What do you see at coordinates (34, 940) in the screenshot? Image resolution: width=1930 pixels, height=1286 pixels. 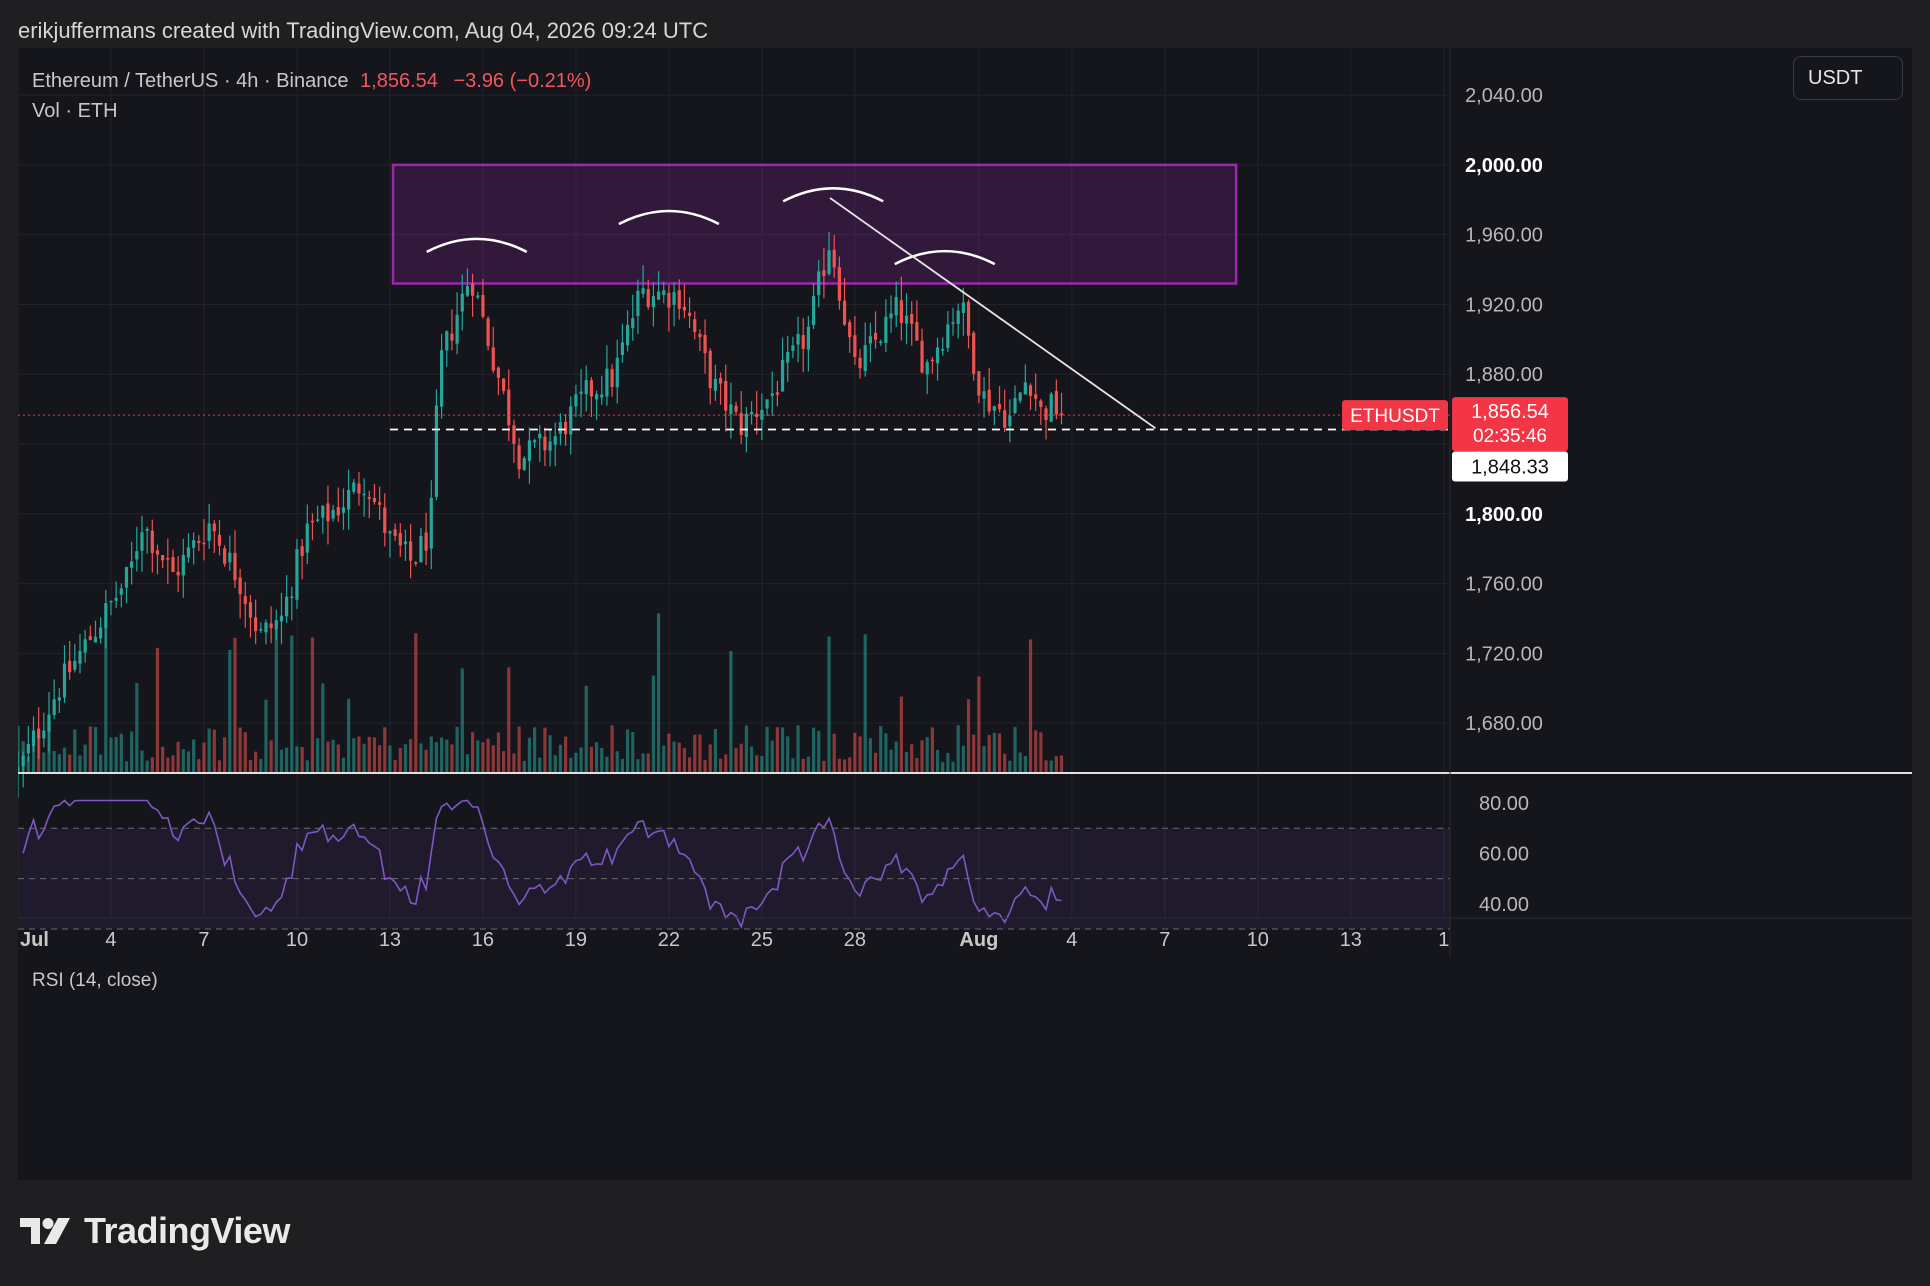 I see `time-tick-label: Jul` at bounding box center [34, 940].